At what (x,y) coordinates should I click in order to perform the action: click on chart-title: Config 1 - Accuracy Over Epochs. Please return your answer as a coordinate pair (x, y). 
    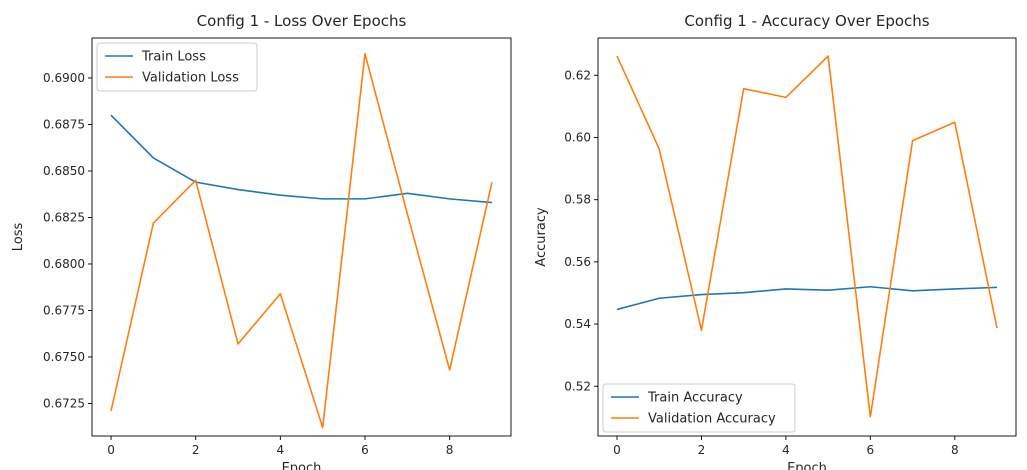
    Looking at the image, I should click on (806, 21).